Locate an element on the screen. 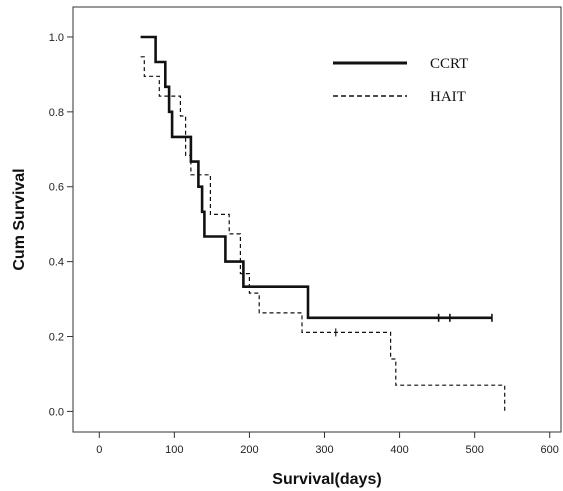 The width and height of the screenshot is (563, 491). y-axis-title: Cum Survival is located at coordinates (19, 219).